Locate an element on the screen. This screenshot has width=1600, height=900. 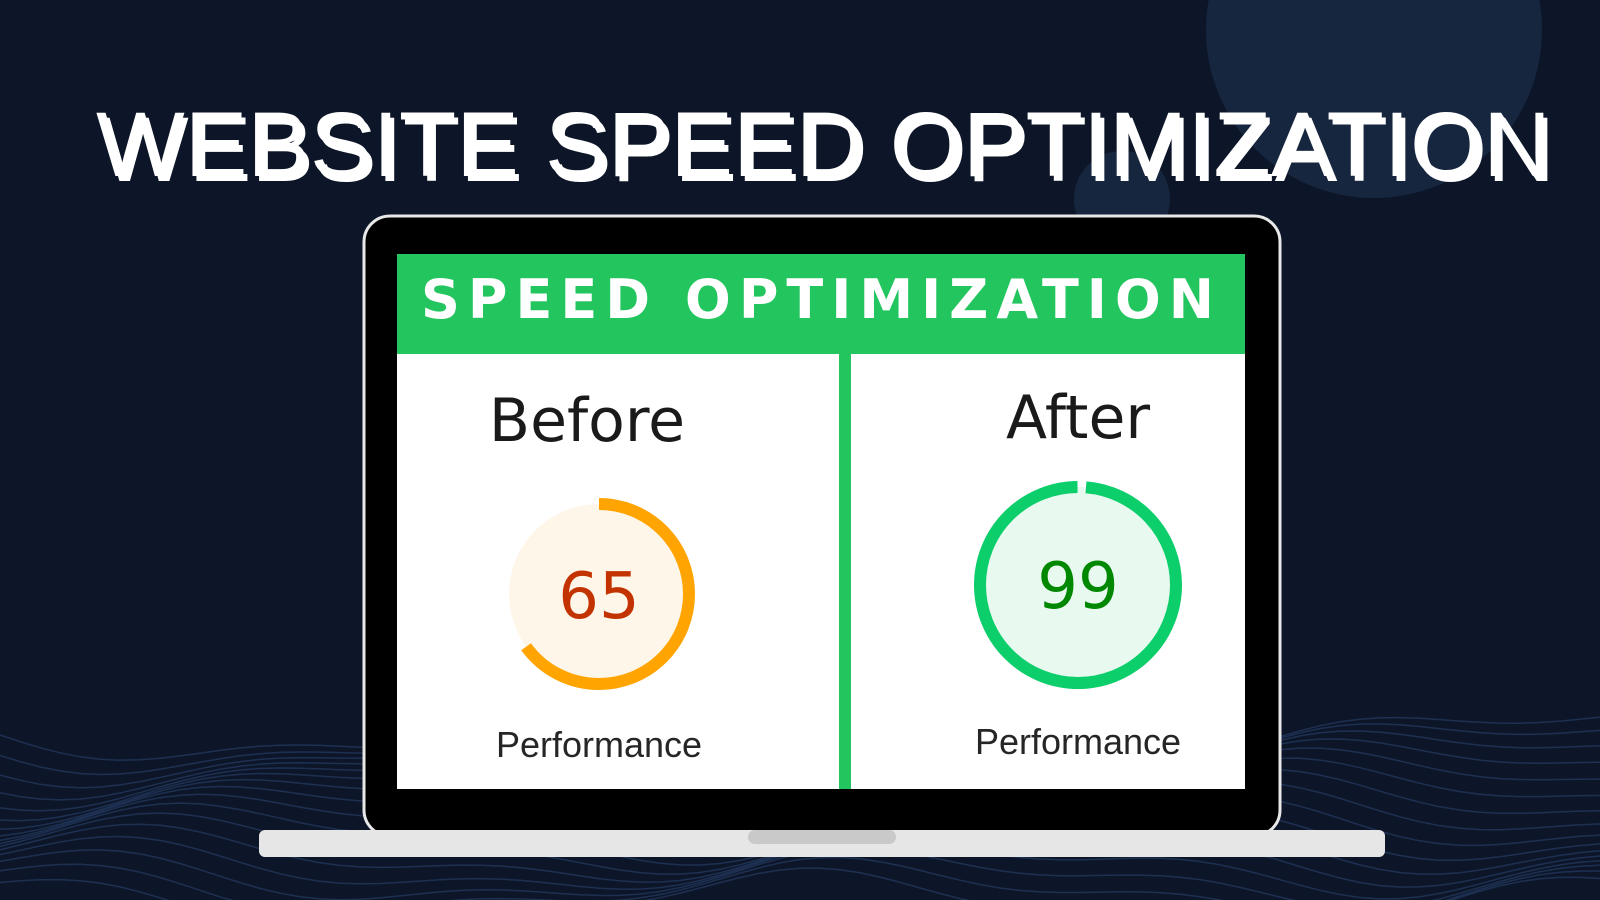
laptop-notch is located at coordinates (822, 837).